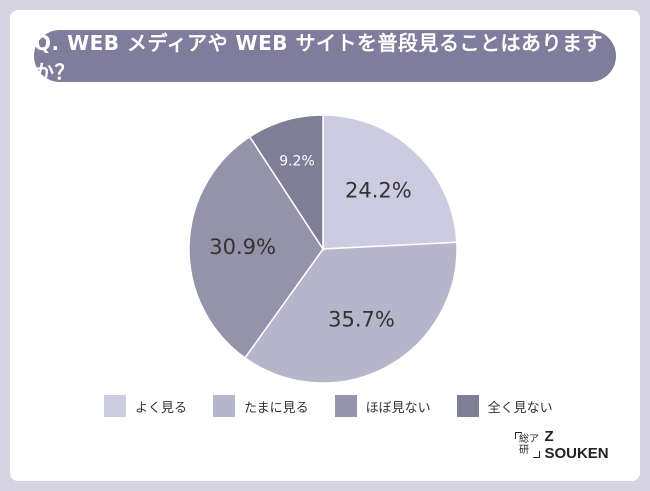 Image resolution: width=650 pixels, height=491 pixels. Describe the element at coordinates (361, 320) in the screenshot. I see `pie-slice-label-2: 35.7%` at that location.